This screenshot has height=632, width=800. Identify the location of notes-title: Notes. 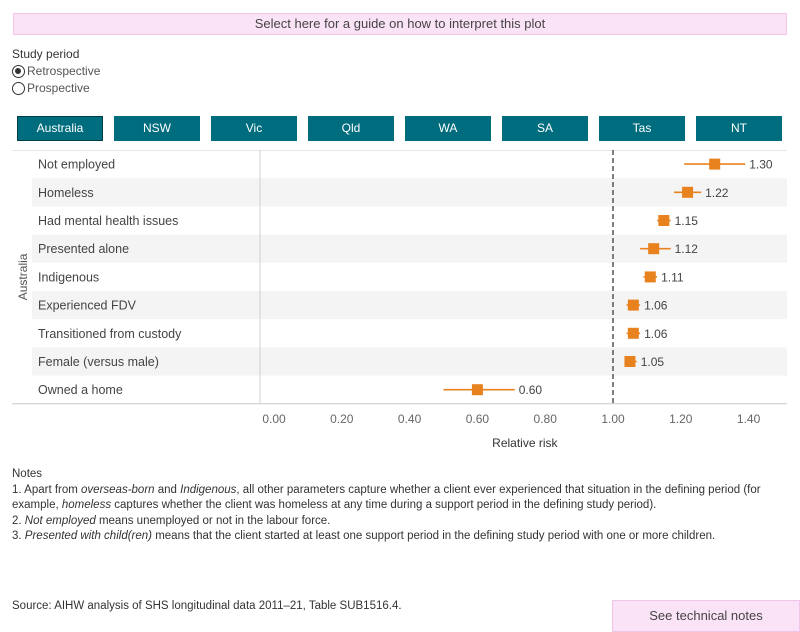
(27, 474).